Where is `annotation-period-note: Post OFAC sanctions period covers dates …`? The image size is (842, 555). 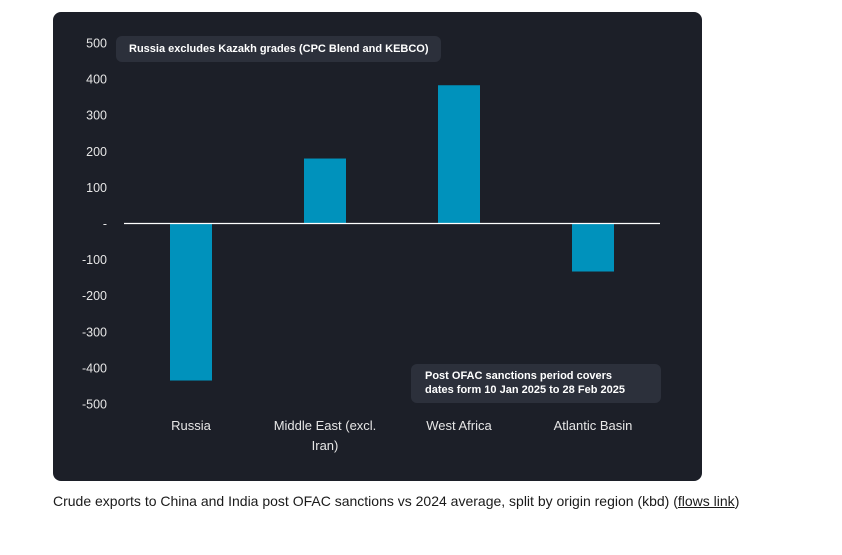 annotation-period-note: Post OFAC sanctions period covers dates … is located at coordinates (536, 383).